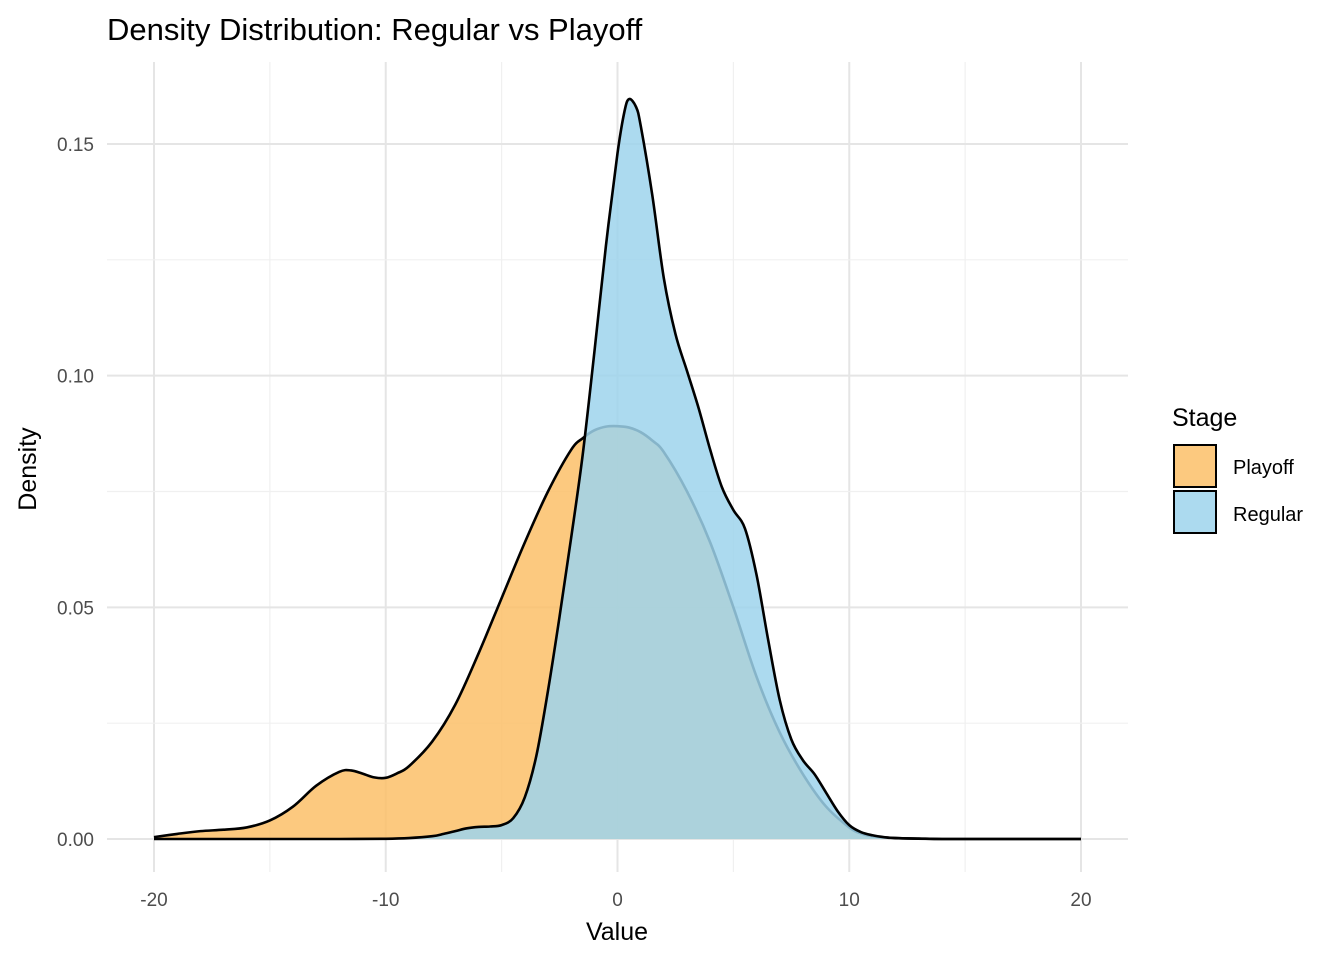 The image size is (1344, 960). I want to click on legend-label-playoff: Playoff, so click(1263, 468).